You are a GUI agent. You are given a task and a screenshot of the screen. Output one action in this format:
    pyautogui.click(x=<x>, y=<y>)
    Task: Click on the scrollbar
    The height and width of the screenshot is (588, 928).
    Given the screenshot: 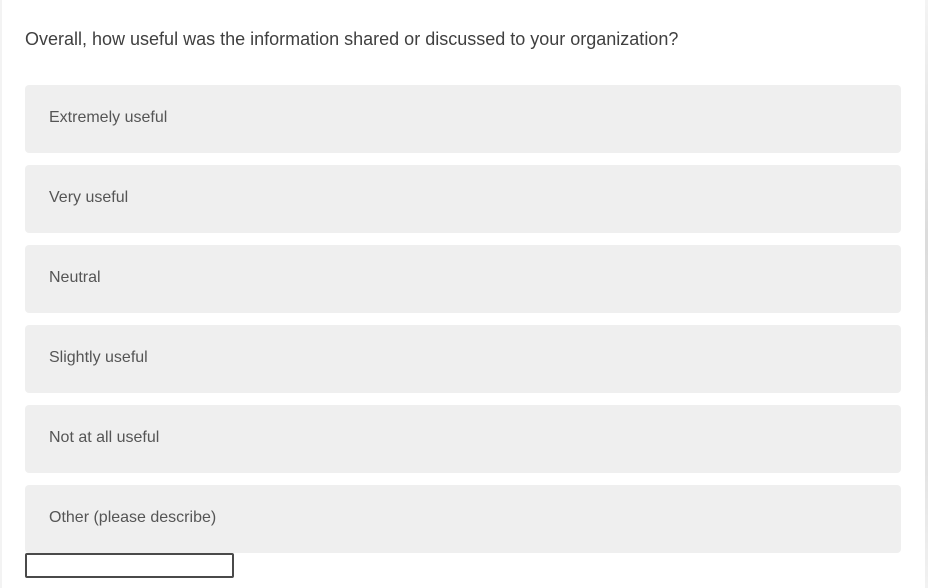 What is the action you would take?
    pyautogui.click(x=926, y=294)
    